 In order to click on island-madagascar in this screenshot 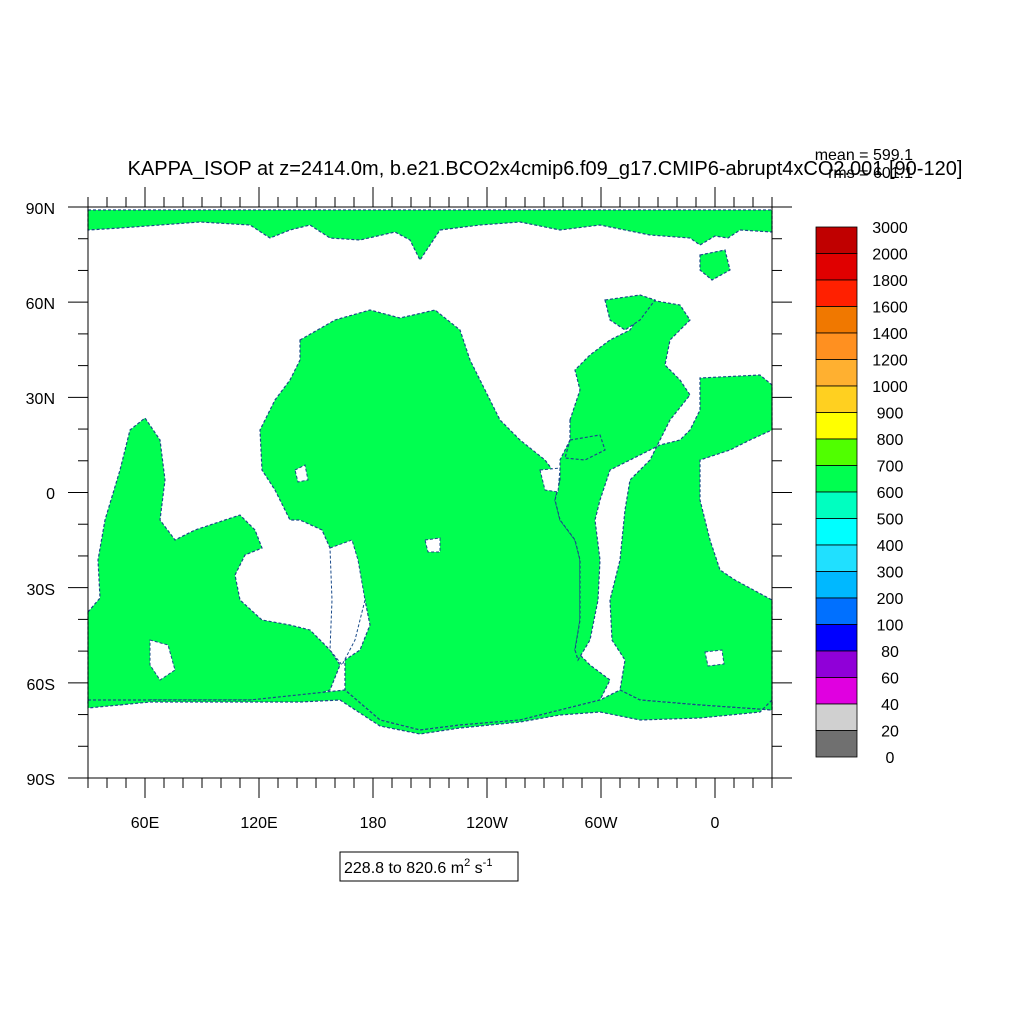, I will do `click(162, 660)`.